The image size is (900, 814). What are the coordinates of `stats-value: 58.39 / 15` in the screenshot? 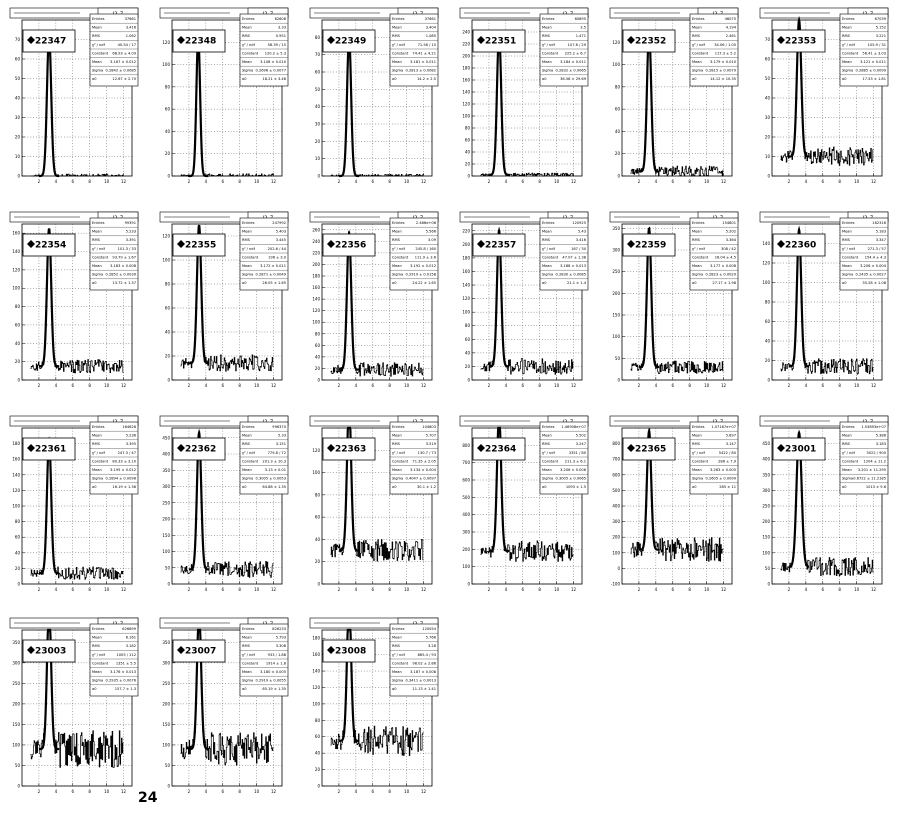 It's located at (277, 45).